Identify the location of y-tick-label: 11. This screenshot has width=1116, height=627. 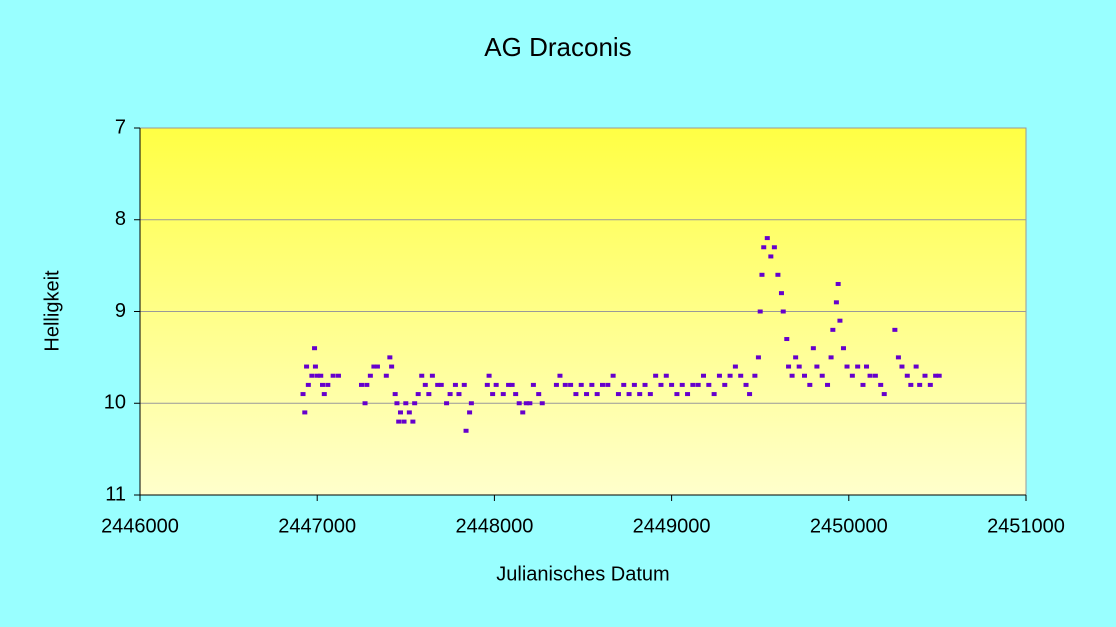
(115, 494).